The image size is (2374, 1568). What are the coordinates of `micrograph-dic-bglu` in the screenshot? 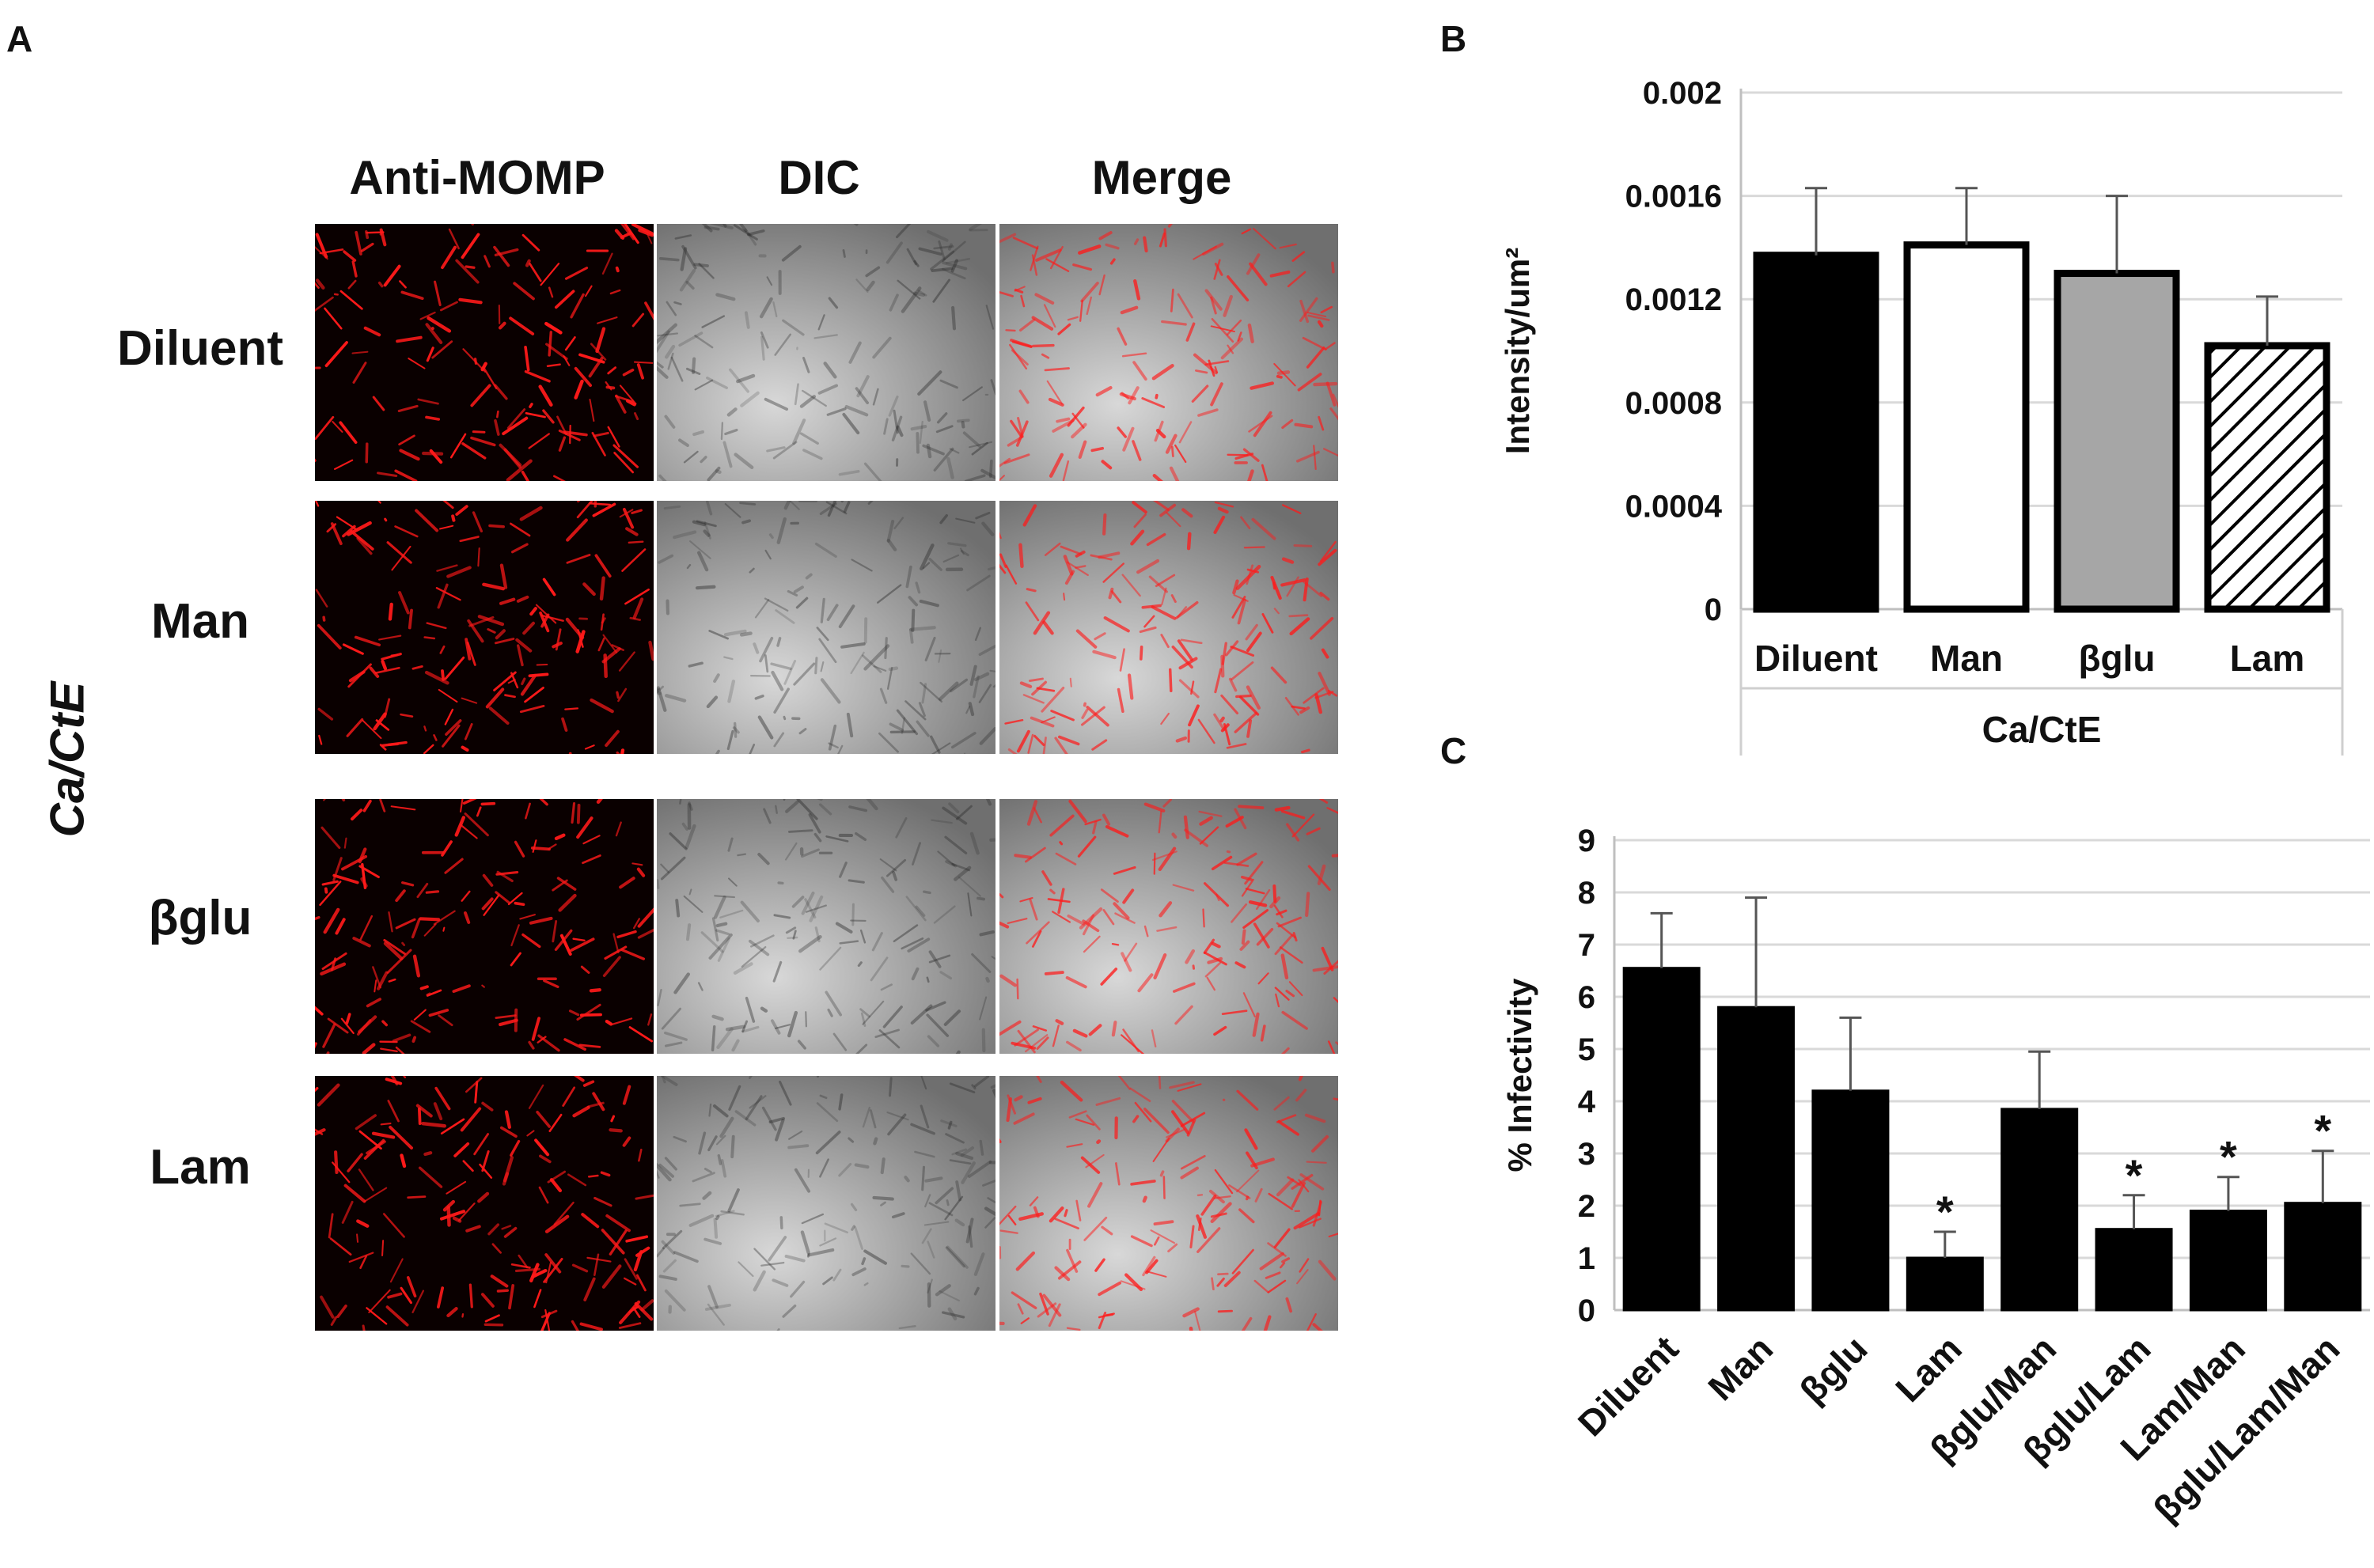 It's located at (826, 926).